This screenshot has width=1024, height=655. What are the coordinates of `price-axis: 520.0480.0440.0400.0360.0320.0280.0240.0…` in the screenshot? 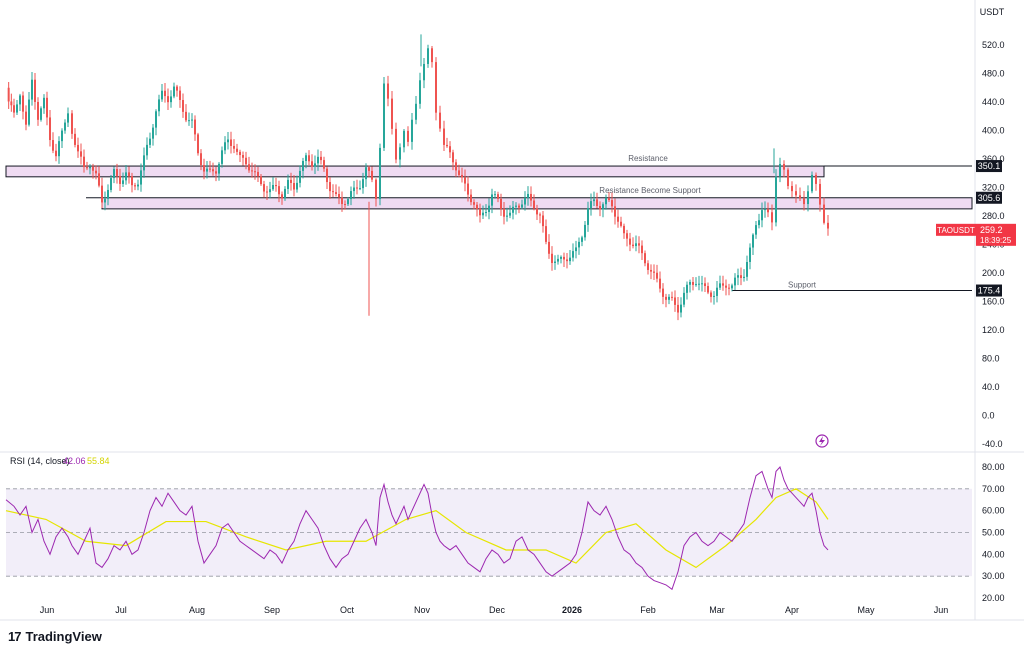 It's located at (976, 244).